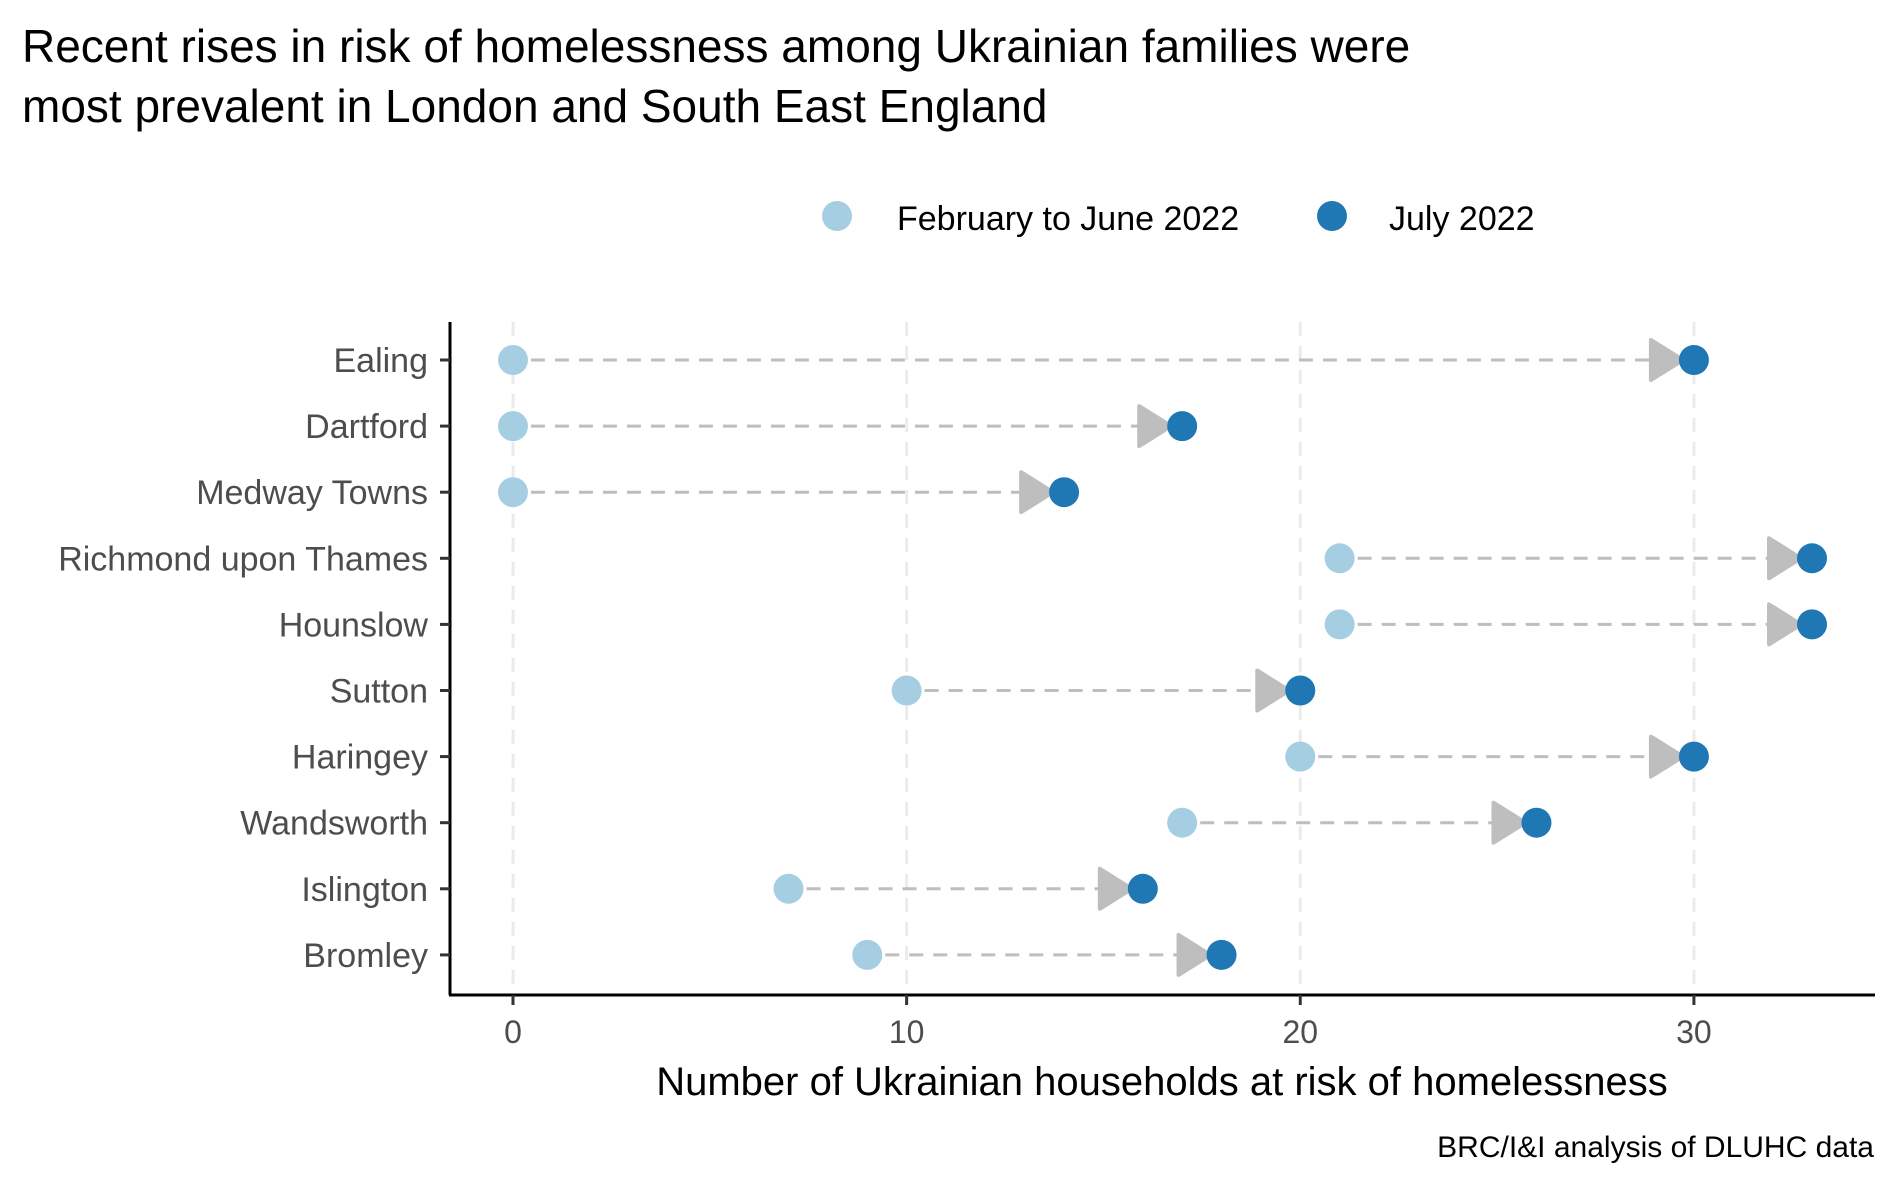 Image resolution: width=1889 pixels, height=1181 pixels. I want to click on point-july-bromley, so click(1221, 954).